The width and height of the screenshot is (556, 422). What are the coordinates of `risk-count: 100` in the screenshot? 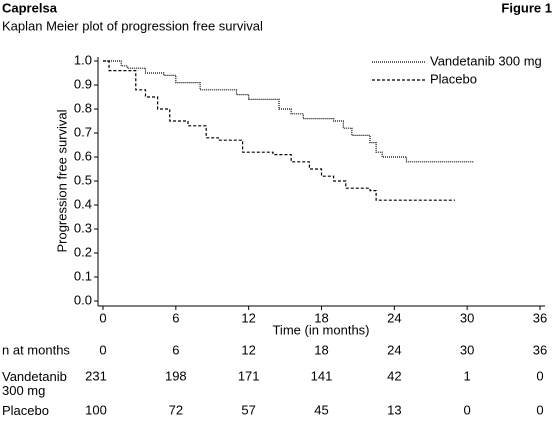 It's located at (96, 409).